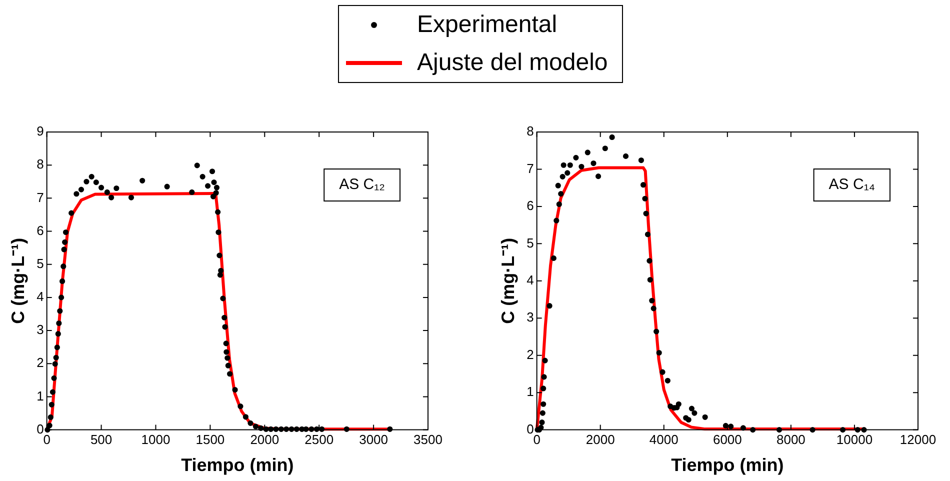 The width and height of the screenshot is (950, 481). What do you see at coordinates (918, 440) in the screenshot?
I see `x-tick-label: 12000` at bounding box center [918, 440].